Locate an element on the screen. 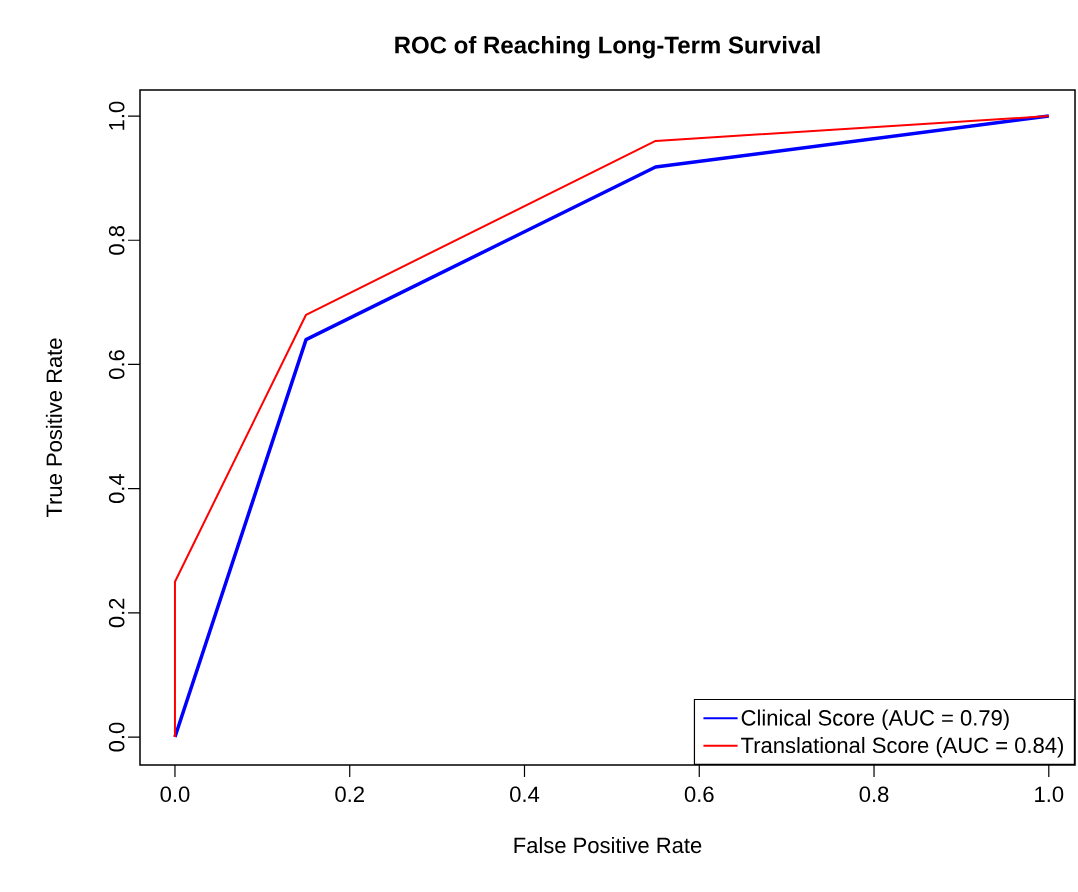 The height and width of the screenshot is (892, 1078). x-tick-label: 1.0 is located at coordinates (1049, 794).